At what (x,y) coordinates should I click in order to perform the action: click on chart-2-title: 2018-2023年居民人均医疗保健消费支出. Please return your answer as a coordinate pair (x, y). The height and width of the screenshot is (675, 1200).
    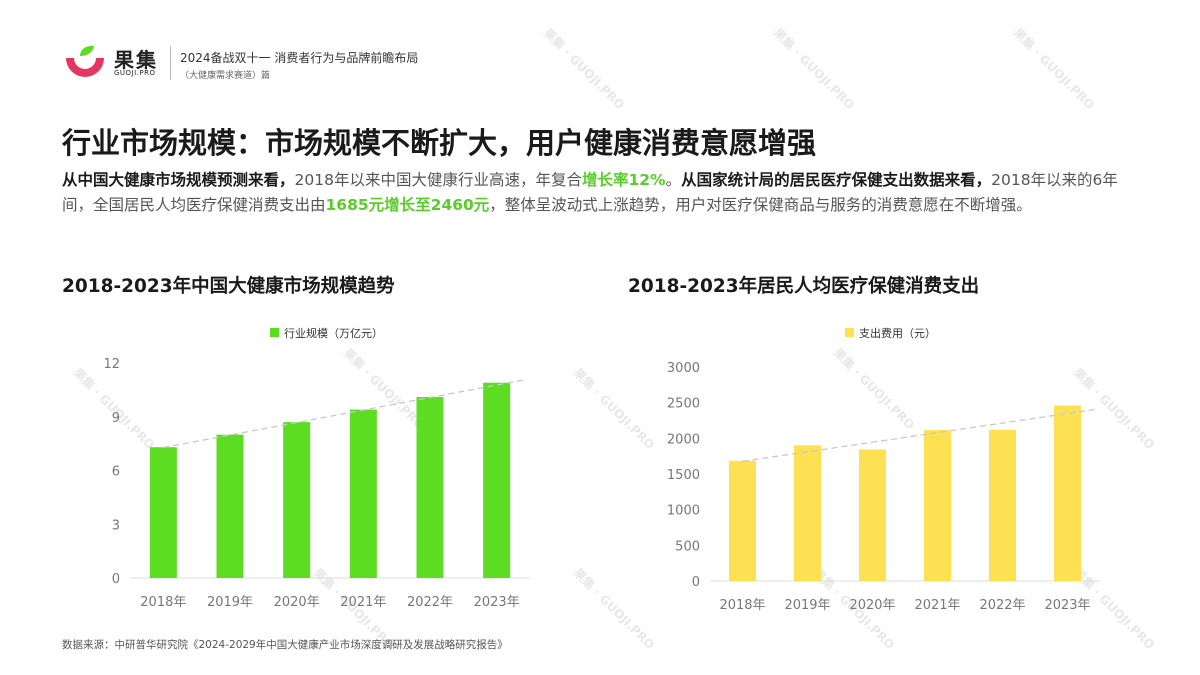
    Looking at the image, I should click on (804, 286).